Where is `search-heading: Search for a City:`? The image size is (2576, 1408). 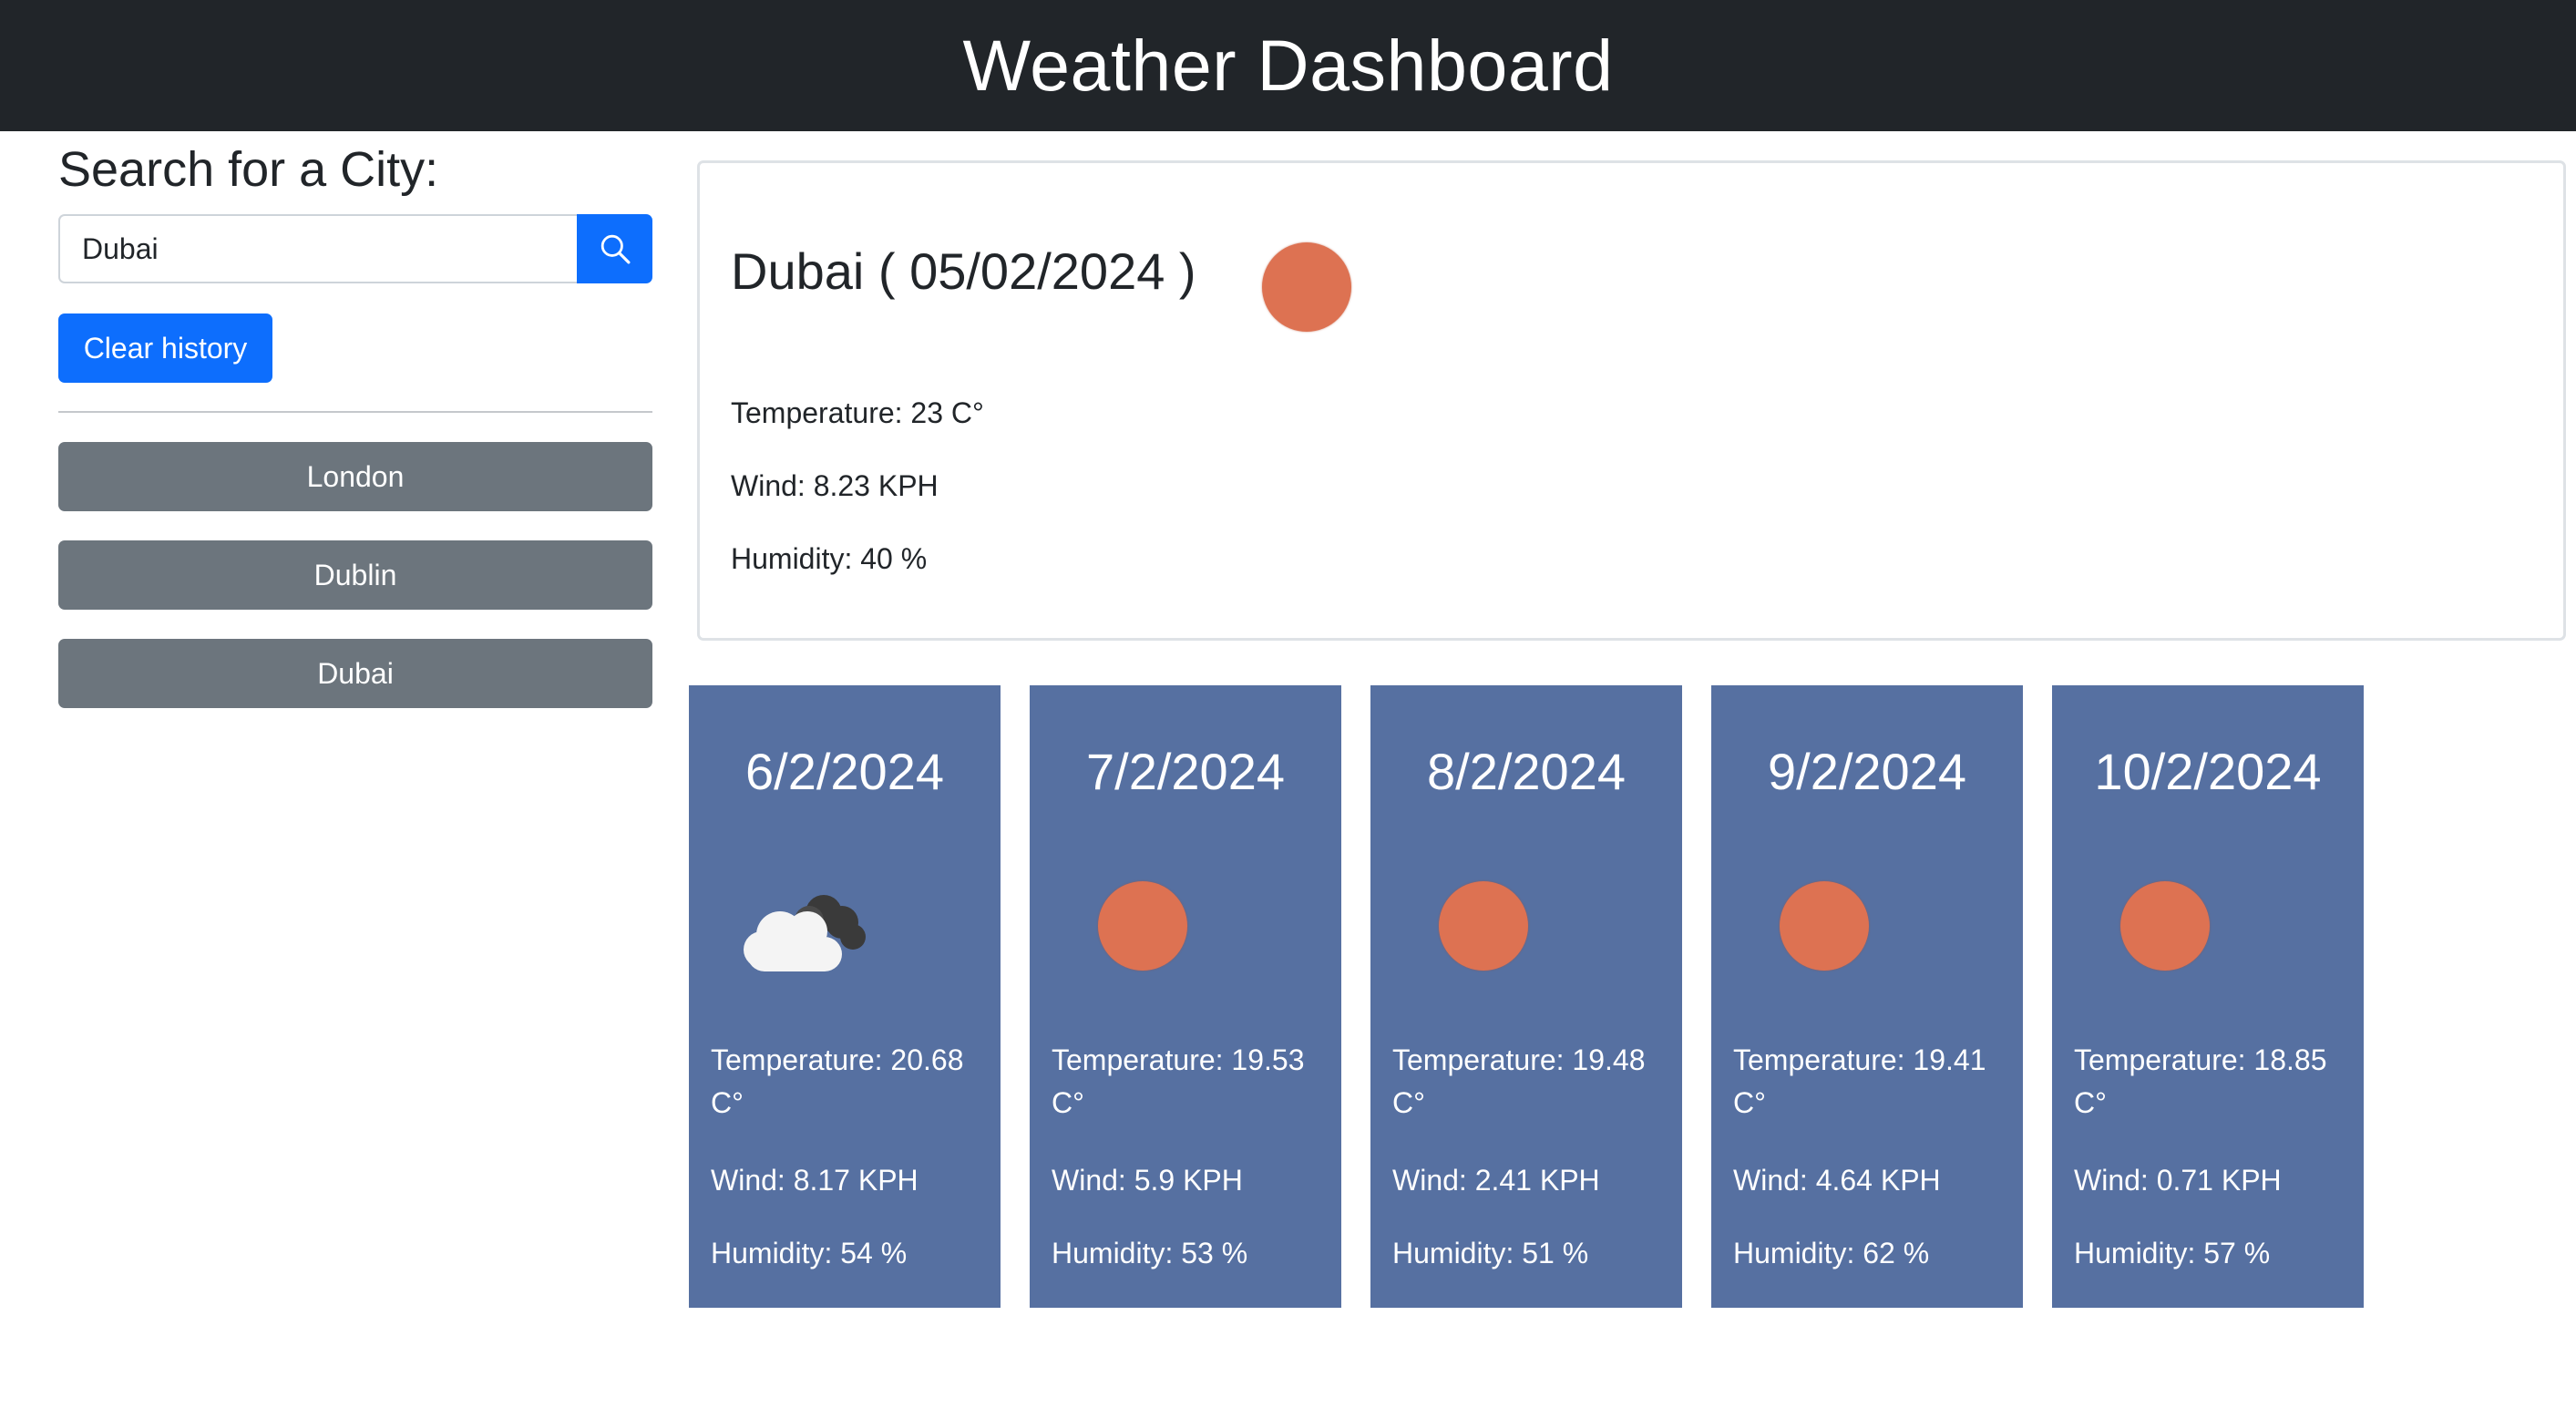 search-heading: Search for a City: is located at coordinates (248, 170).